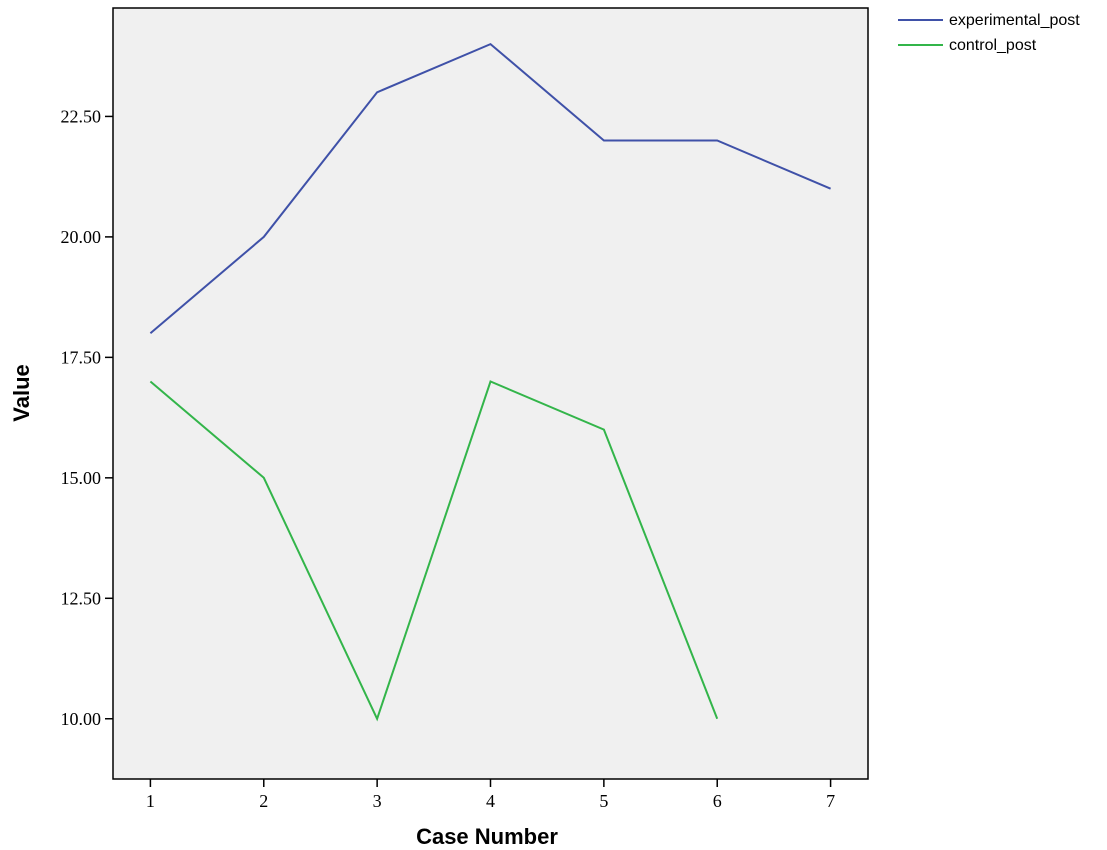 The width and height of the screenshot is (1107, 850). Describe the element at coordinates (150, 801) in the screenshot. I see `x-tick-label: 1` at that location.